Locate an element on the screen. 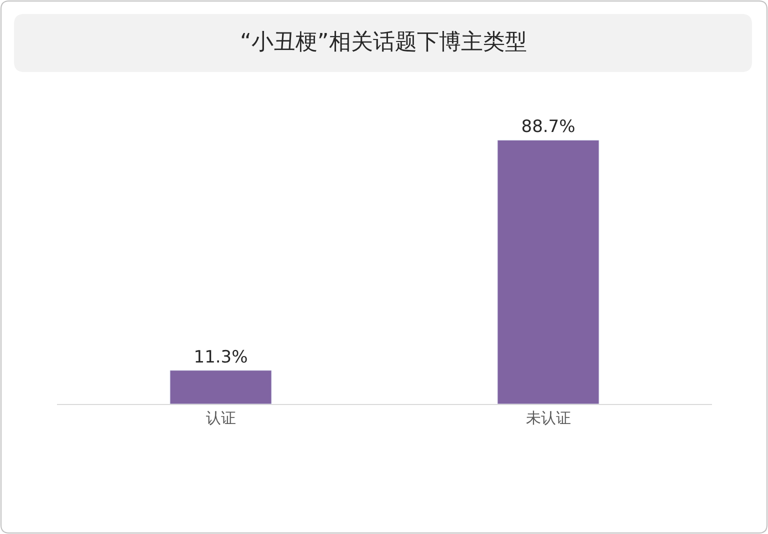 This screenshot has width=768, height=534. data-label: 88.7% is located at coordinates (548, 127).